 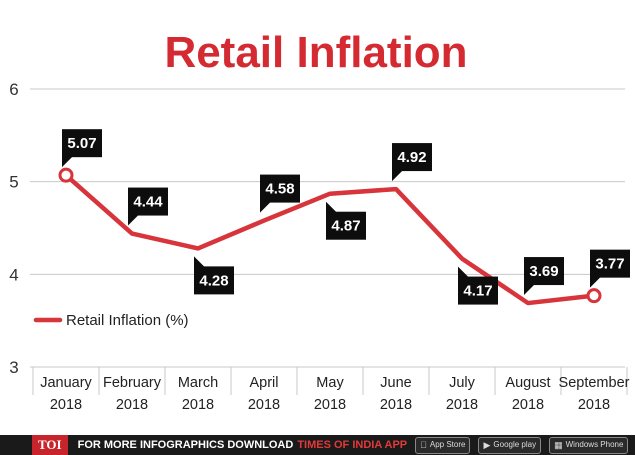 I want to click on app-store-badge:  App Store, so click(x=443, y=445).